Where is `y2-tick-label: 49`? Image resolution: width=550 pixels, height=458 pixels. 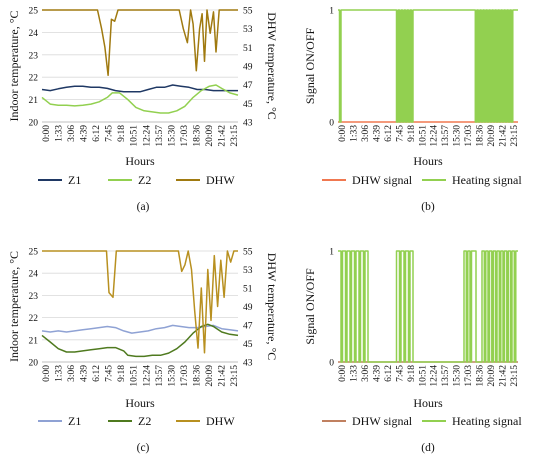 y2-tick-label: 49 is located at coordinates (248, 68).